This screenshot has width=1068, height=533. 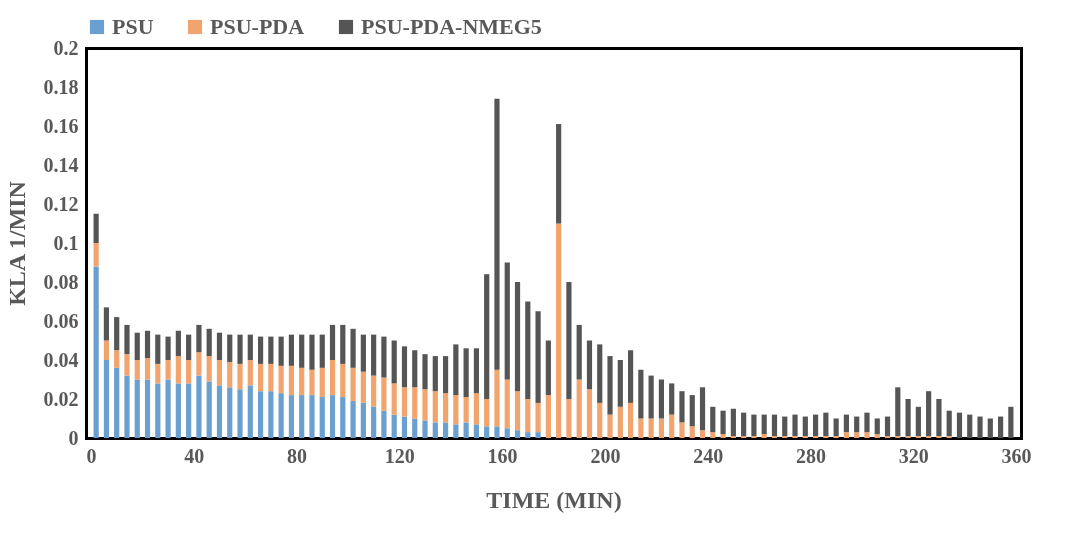 I want to click on y-tick-label: 0.14, so click(x=61, y=164).